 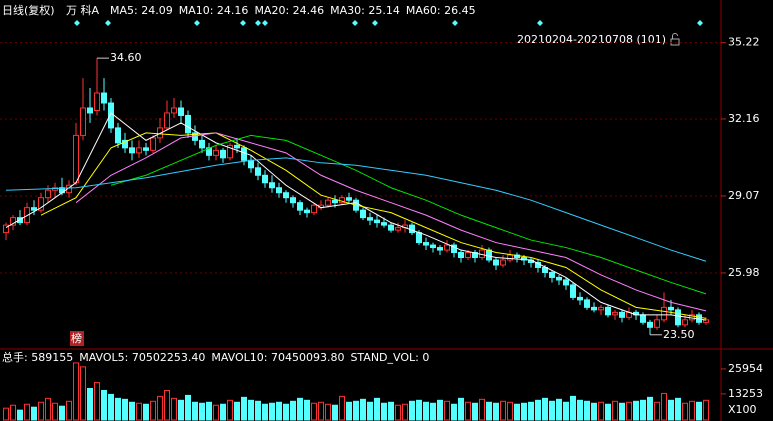 I want to click on y-tick-label: 29.07, so click(x=744, y=195).